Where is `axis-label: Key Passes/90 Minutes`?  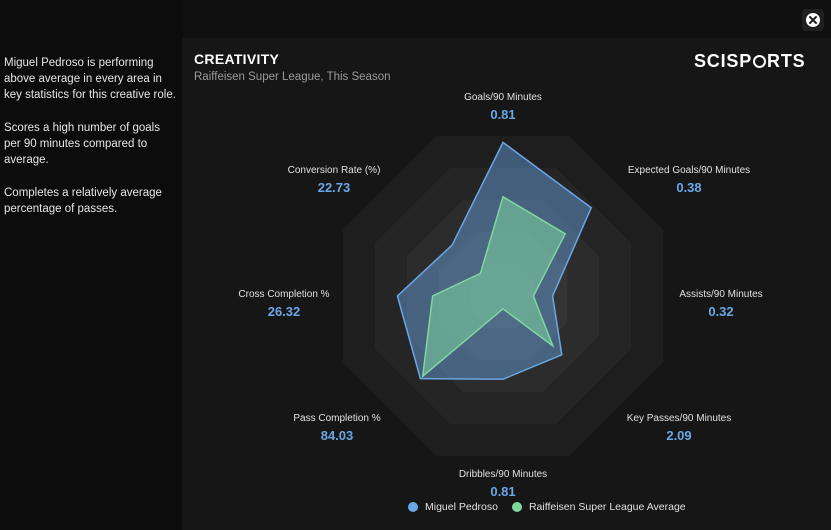 axis-label: Key Passes/90 Minutes is located at coordinates (679, 418).